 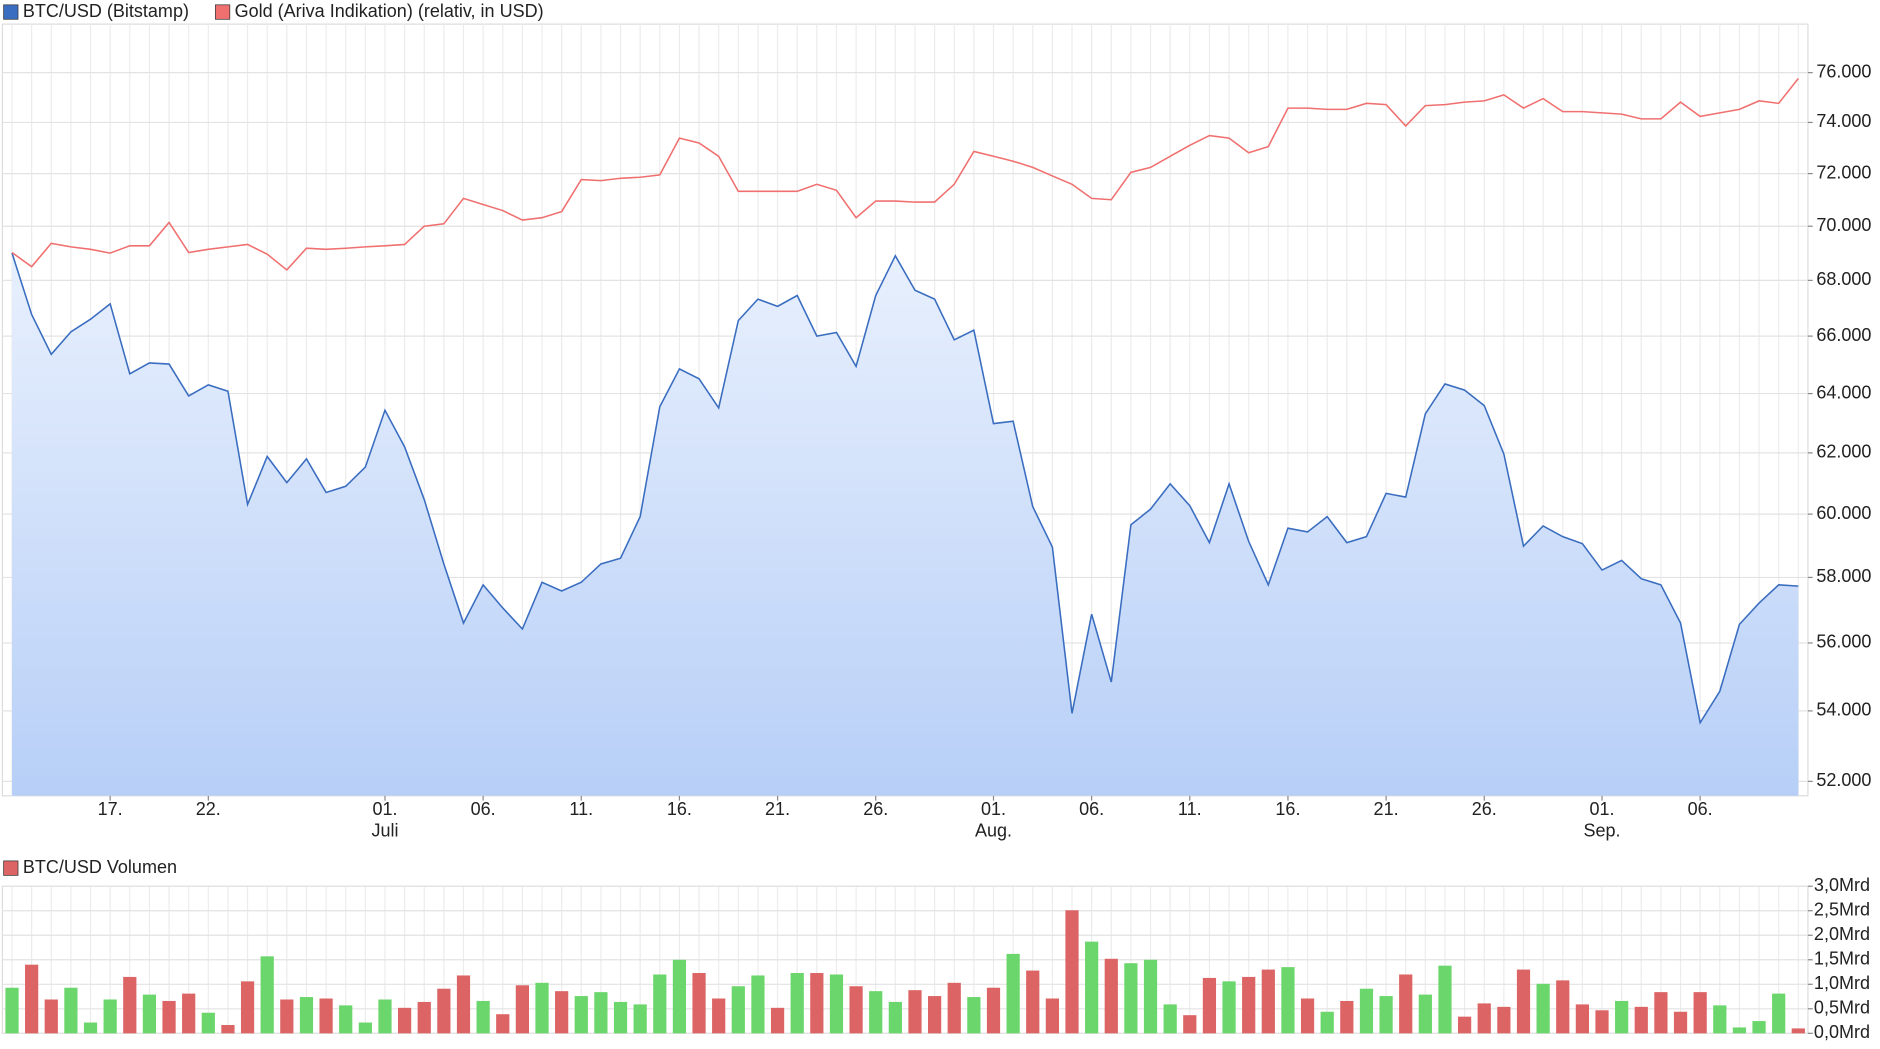 What do you see at coordinates (110, 809) in the screenshot?
I see `x-tick-label: 17.` at bounding box center [110, 809].